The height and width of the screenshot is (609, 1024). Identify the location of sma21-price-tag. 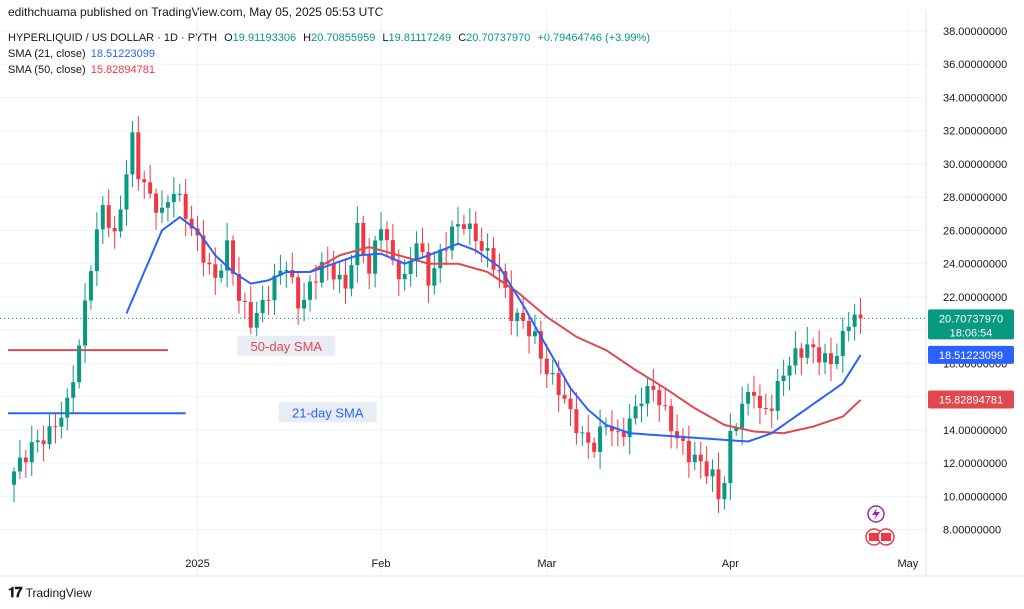
(971, 354).